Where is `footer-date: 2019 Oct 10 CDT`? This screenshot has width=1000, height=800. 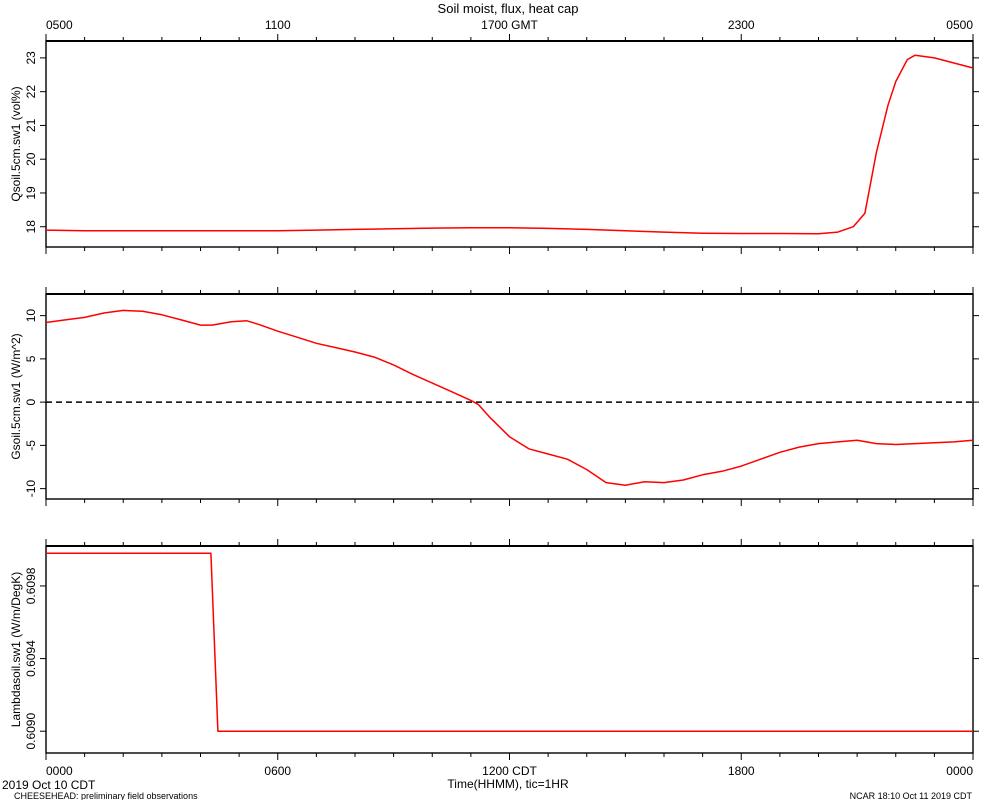
footer-date: 2019 Oct 10 CDT is located at coordinates (49, 785).